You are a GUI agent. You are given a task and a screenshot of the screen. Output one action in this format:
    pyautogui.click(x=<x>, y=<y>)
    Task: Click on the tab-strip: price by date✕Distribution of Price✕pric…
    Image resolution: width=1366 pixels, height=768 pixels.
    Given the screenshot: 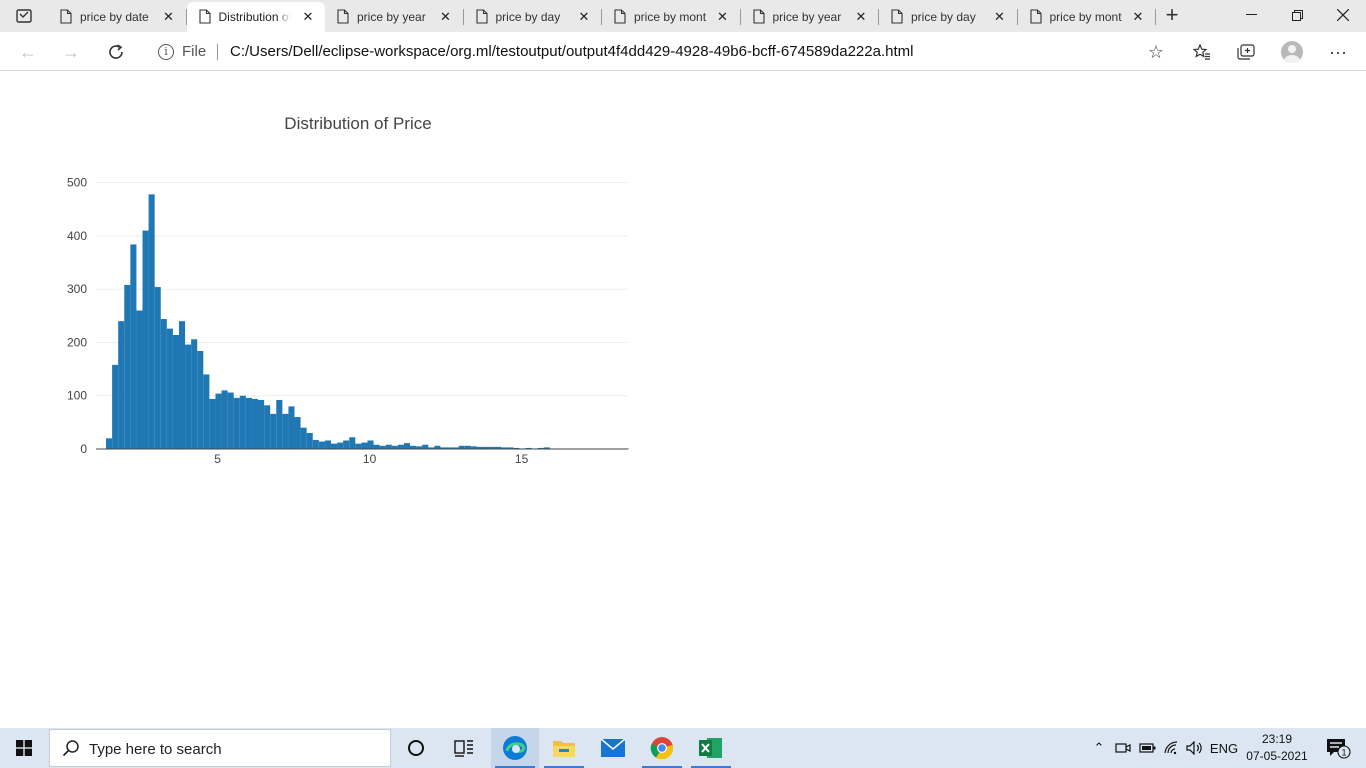 What is the action you would take?
    pyautogui.click(x=683, y=16)
    